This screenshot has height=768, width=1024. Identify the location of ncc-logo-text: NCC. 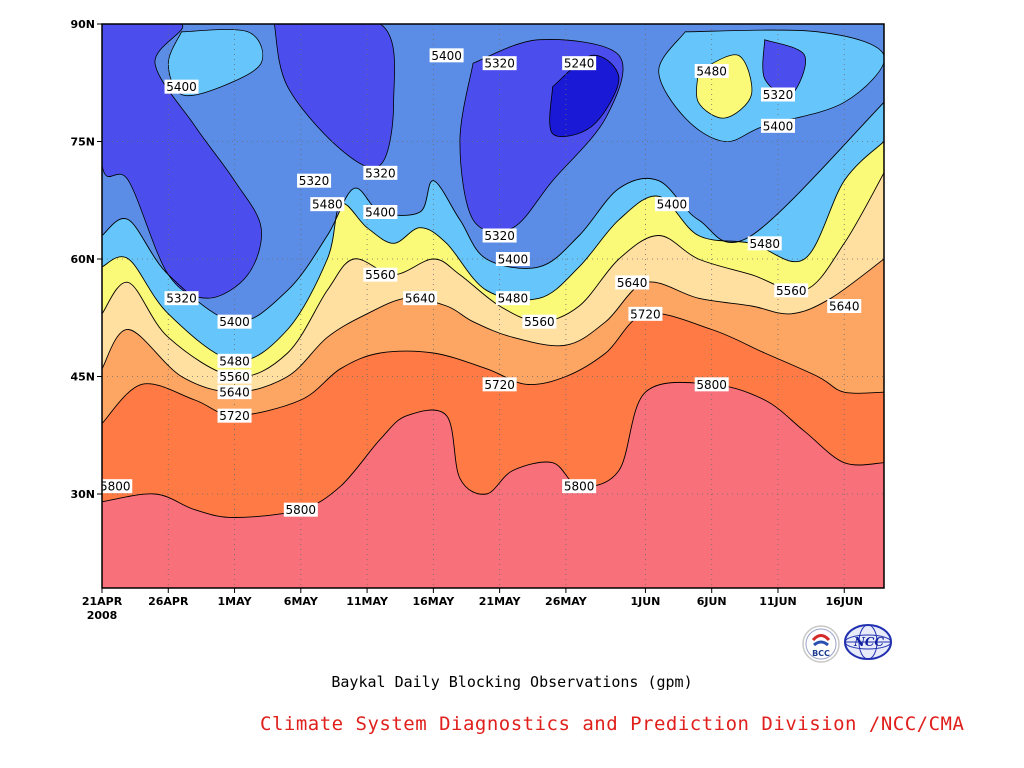
(869, 642).